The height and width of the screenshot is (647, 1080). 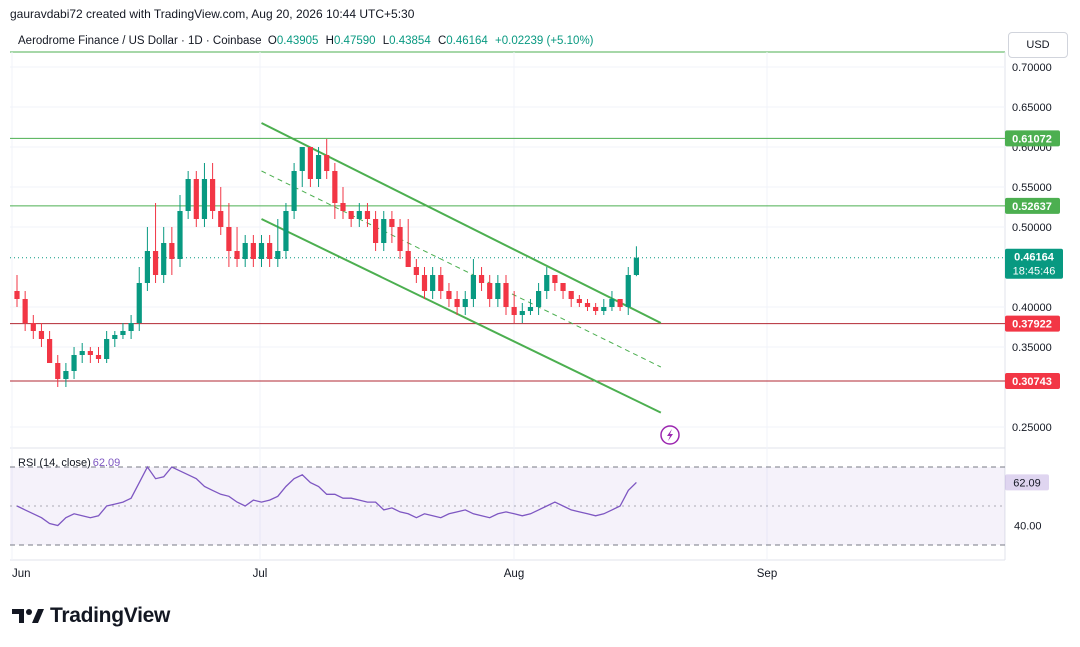 I want to click on currency-selector: USD, so click(x=1038, y=45).